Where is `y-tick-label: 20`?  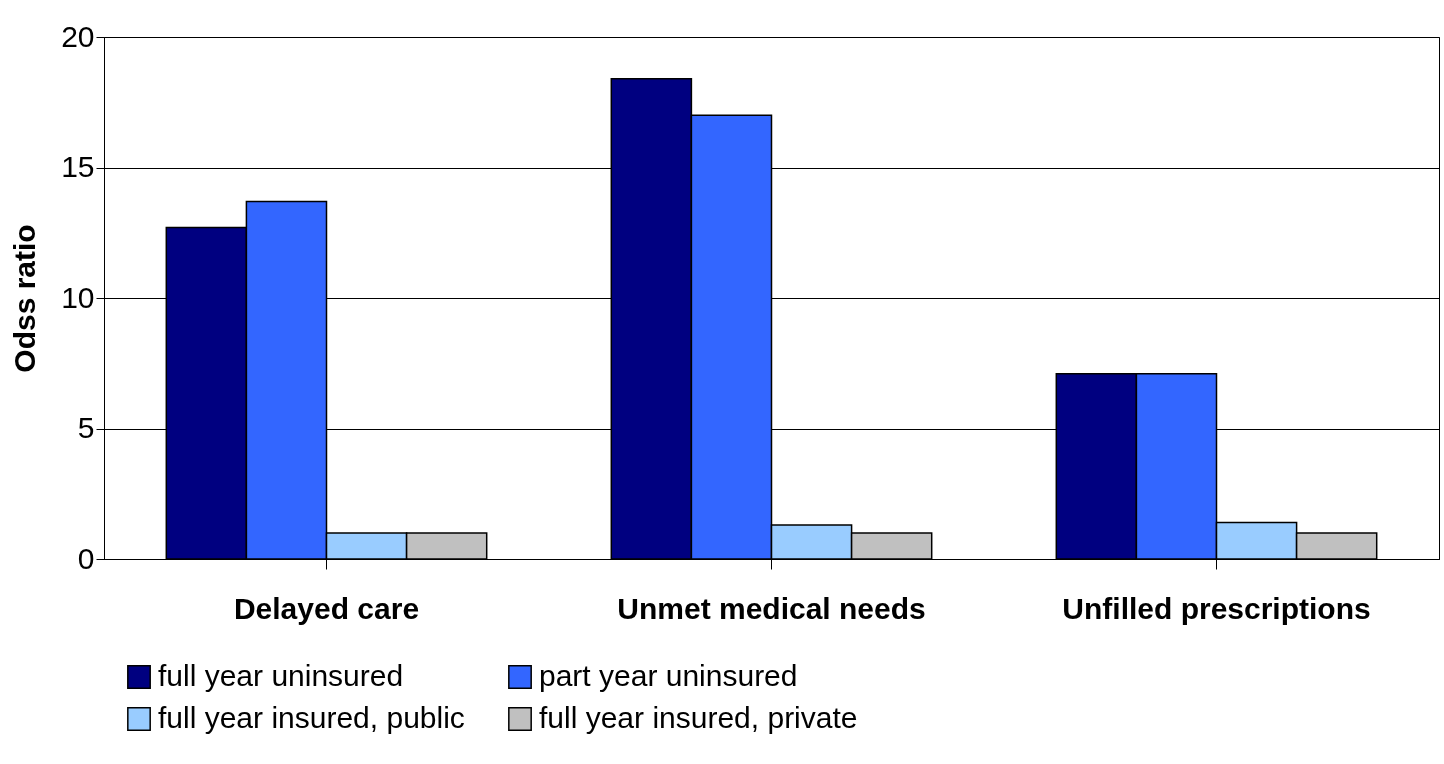 y-tick-label: 20 is located at coordinates (78, 36).